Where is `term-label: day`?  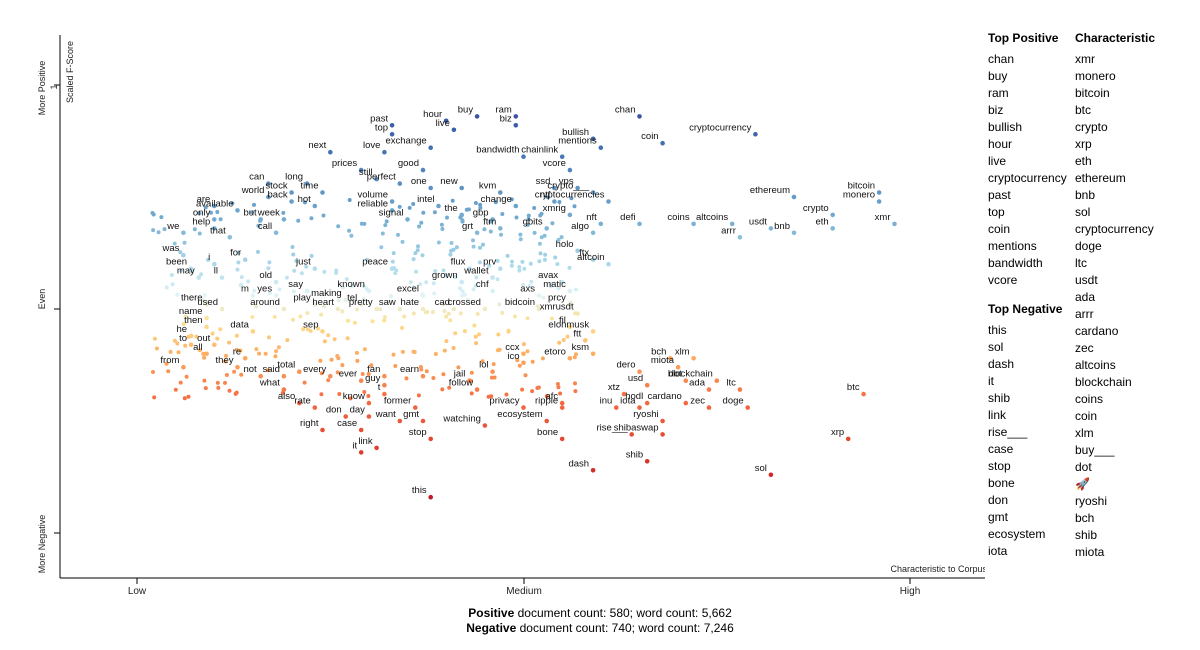 term-label: day is located at coordinates (358, 410).